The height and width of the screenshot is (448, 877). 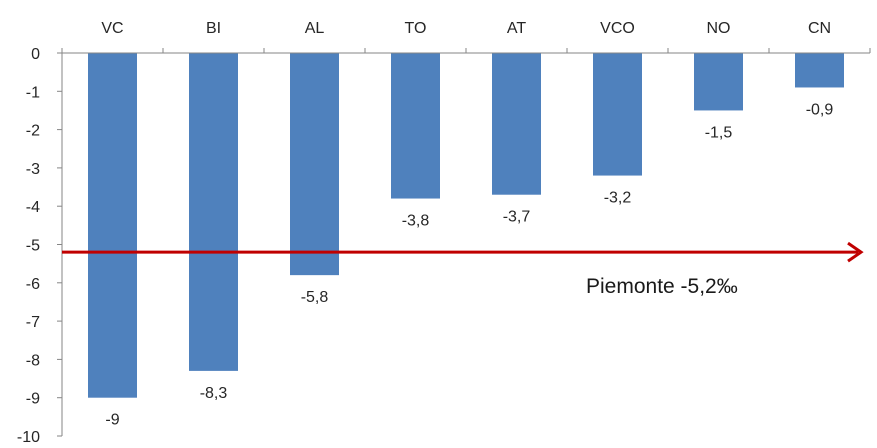 I want to click on bar-cn, so click(x=819, y=70).